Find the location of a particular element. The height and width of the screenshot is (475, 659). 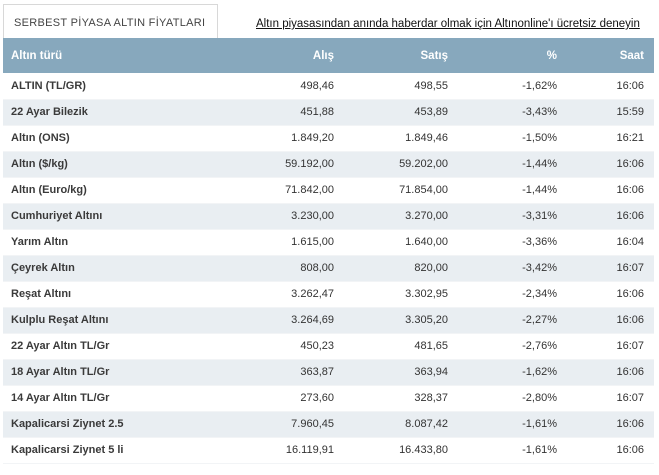

cell-satis: 328,37 is located at coordinates (401, 398).